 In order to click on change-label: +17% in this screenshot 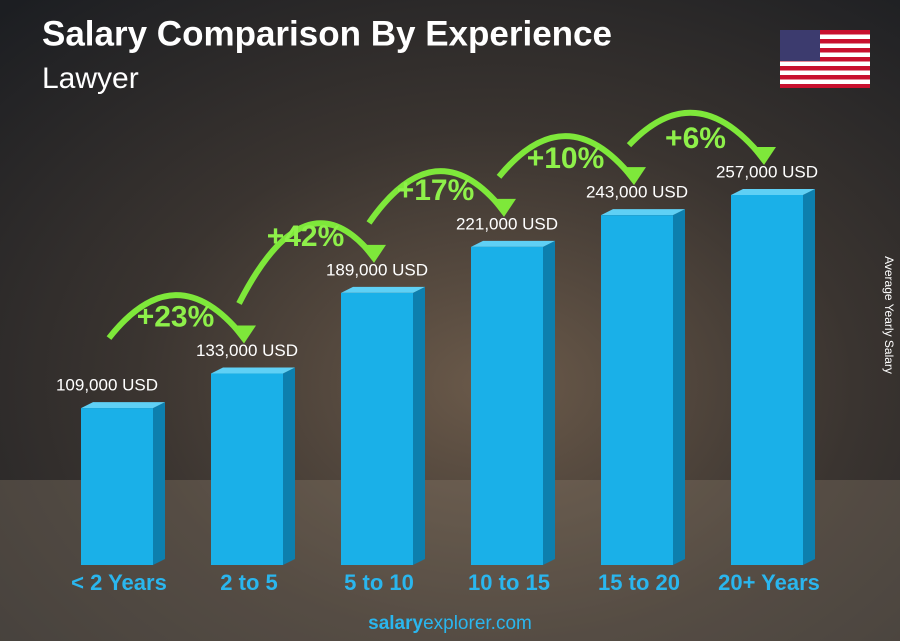, I will do `click(436, 190)`.